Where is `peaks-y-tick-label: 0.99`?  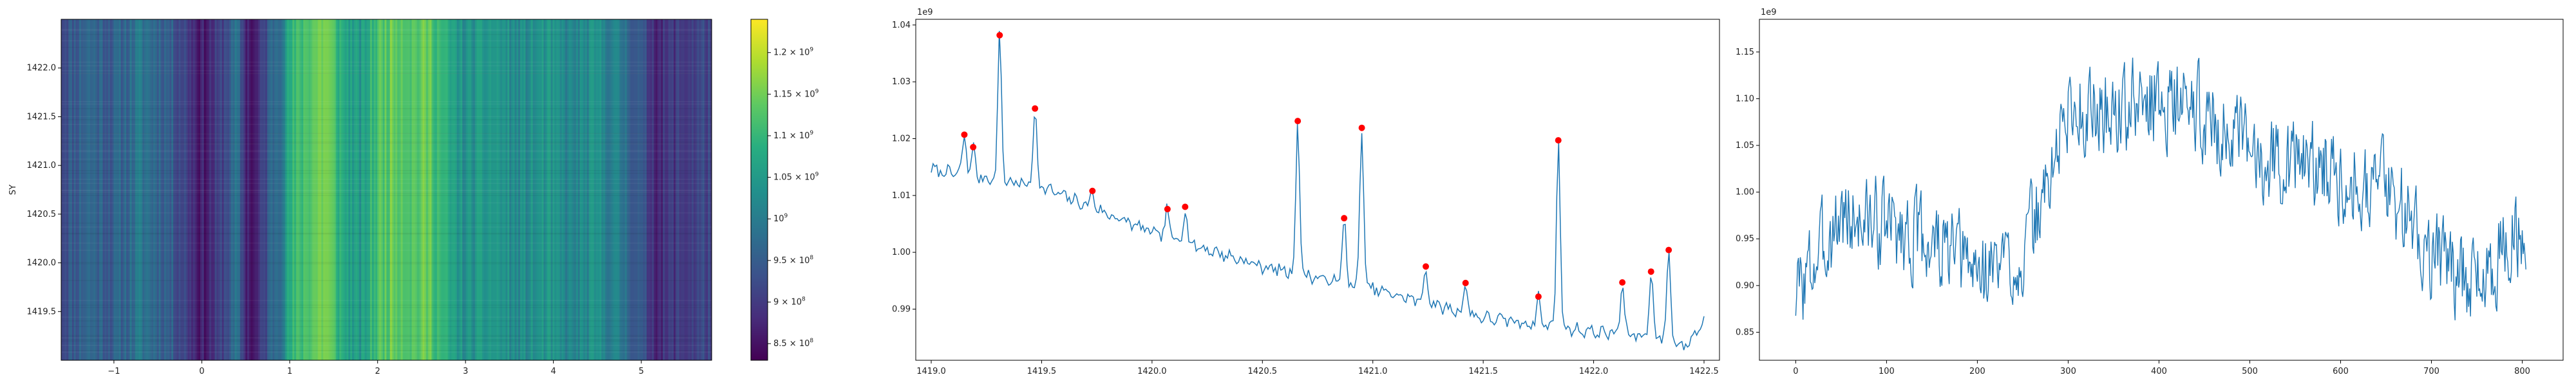
peaks-y-tick-label: 0.99 is located at coordinates (902, 310).